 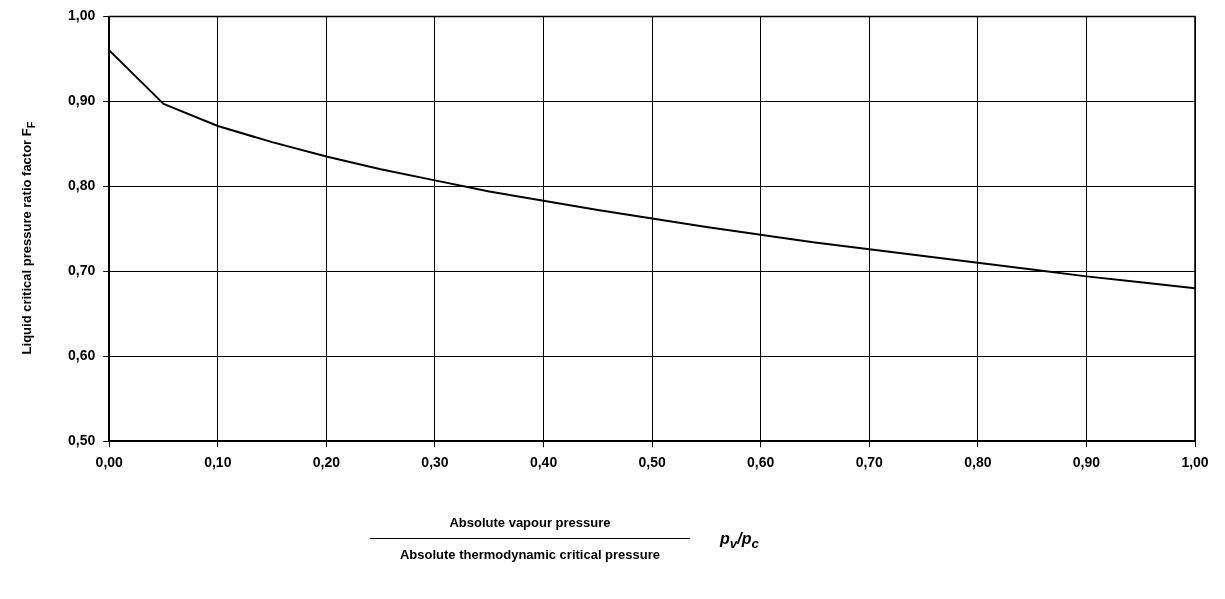 I want to click on x-tick-label: 0,40, so click(x=543, y=462).